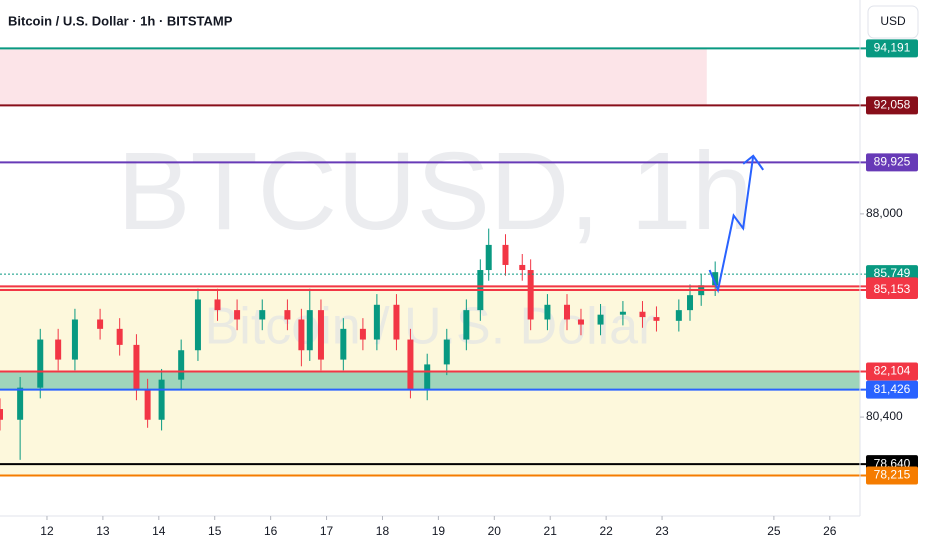 Image resolution: width=932 pixels, height=550 pixels. What do you see at coordinates (430, 327) in the screenshot?
I see `watermark-sub: Bitcoin / U.S. Dollar` at bounding box center [430, 327].